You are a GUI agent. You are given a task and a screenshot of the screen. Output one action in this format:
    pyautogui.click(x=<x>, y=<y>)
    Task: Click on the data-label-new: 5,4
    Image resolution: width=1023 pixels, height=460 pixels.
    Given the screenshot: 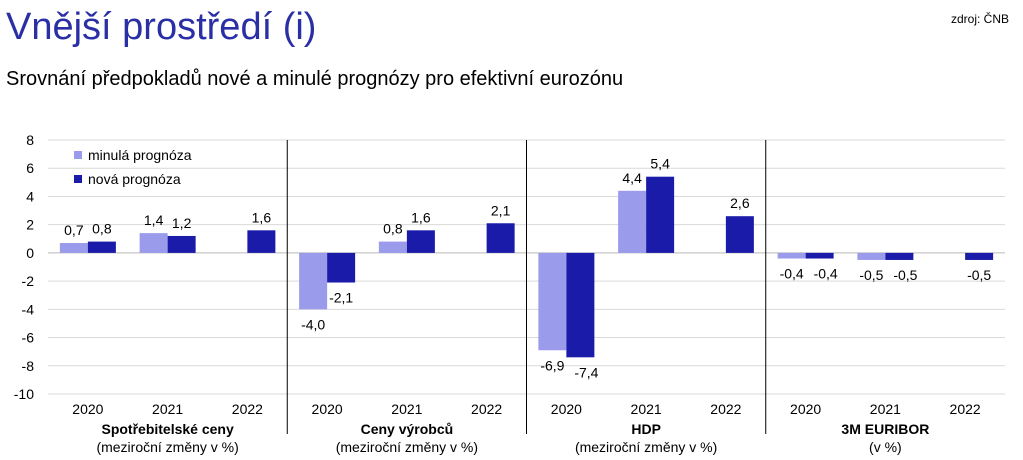 What is the action you would take?
    pyautogui.click(x=660, y=164)
    